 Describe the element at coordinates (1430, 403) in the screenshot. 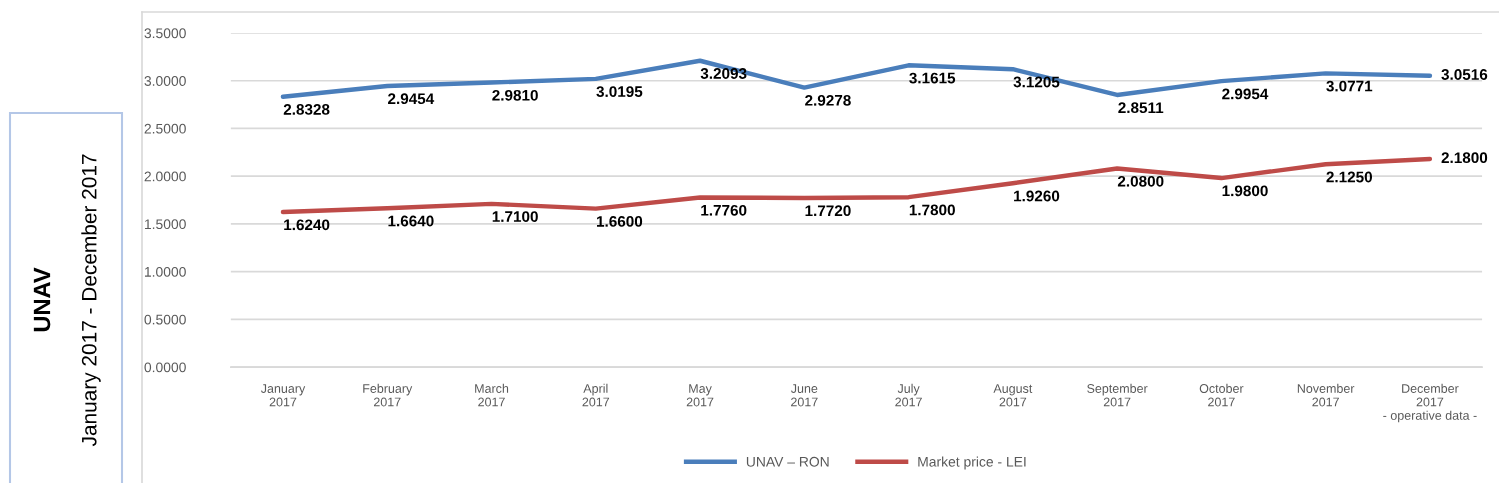

I see `x-tick-label: December 2017 - operative data -` at that location.